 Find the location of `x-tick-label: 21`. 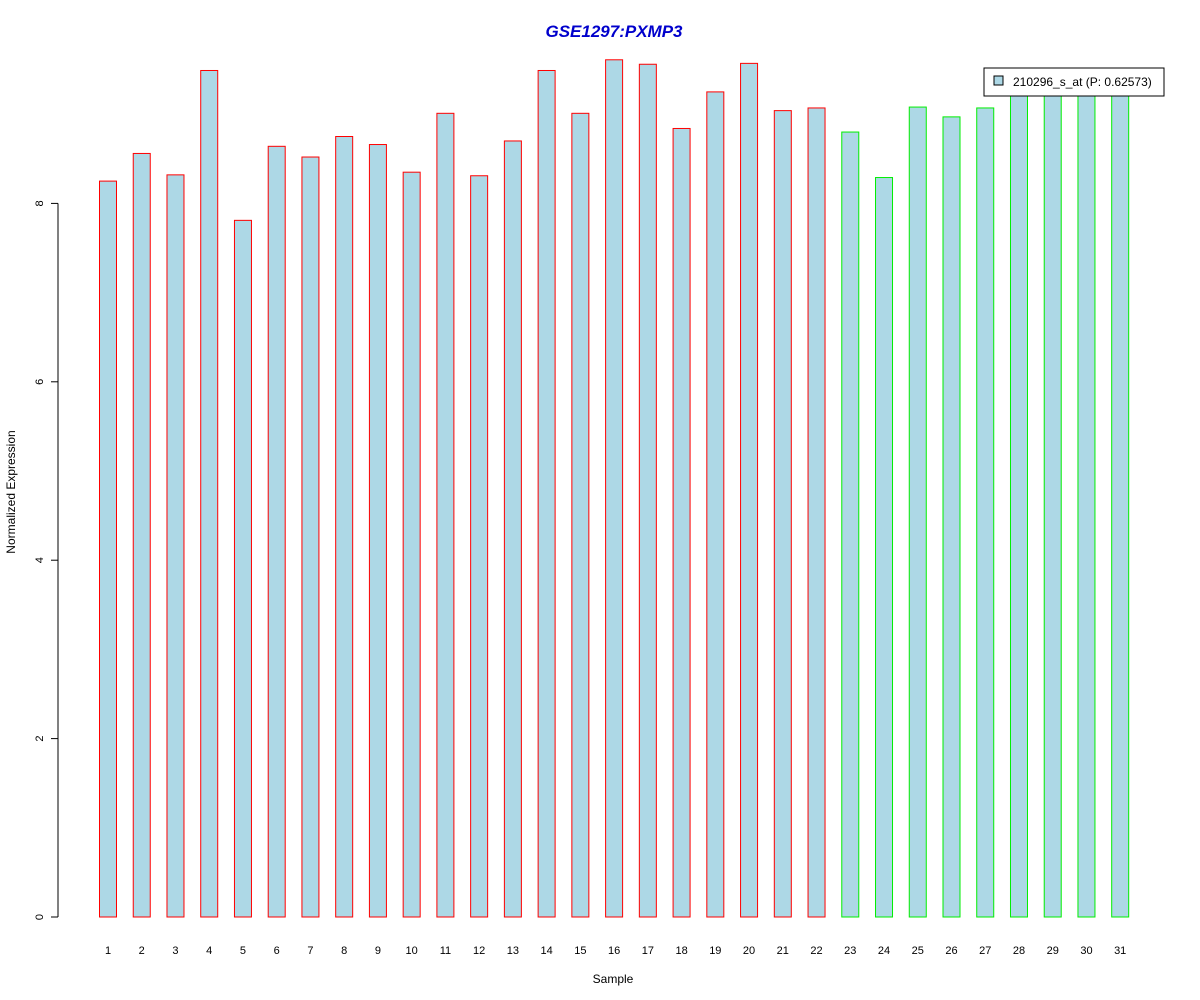

x-tick-label: 21 is located at coordinates (783, 951).